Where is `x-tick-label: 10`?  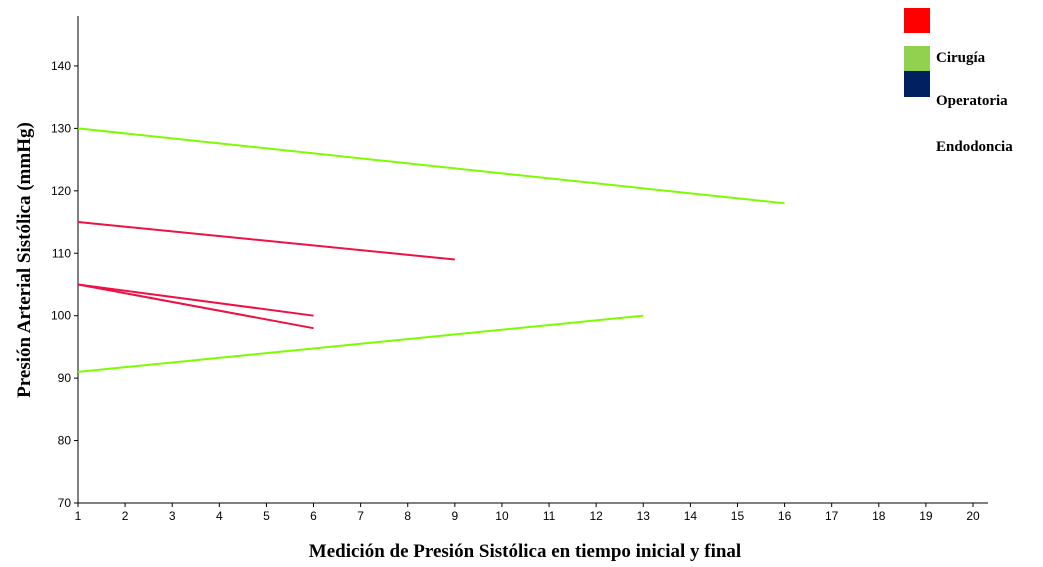 x-tick-label: 10 is located at coordinates (502, 516).